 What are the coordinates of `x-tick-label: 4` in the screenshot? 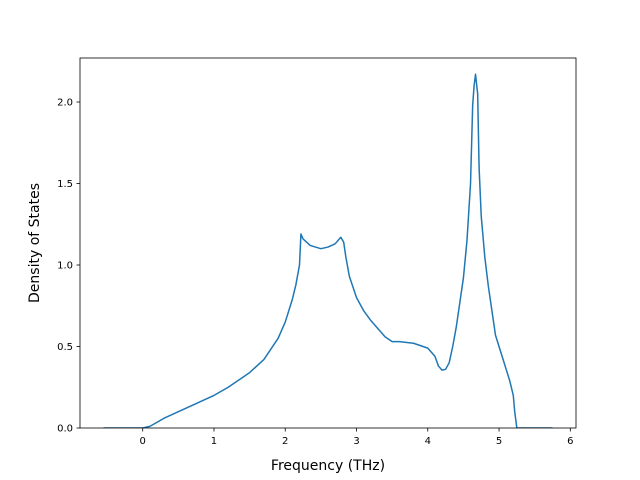 It's located at (428, 441).